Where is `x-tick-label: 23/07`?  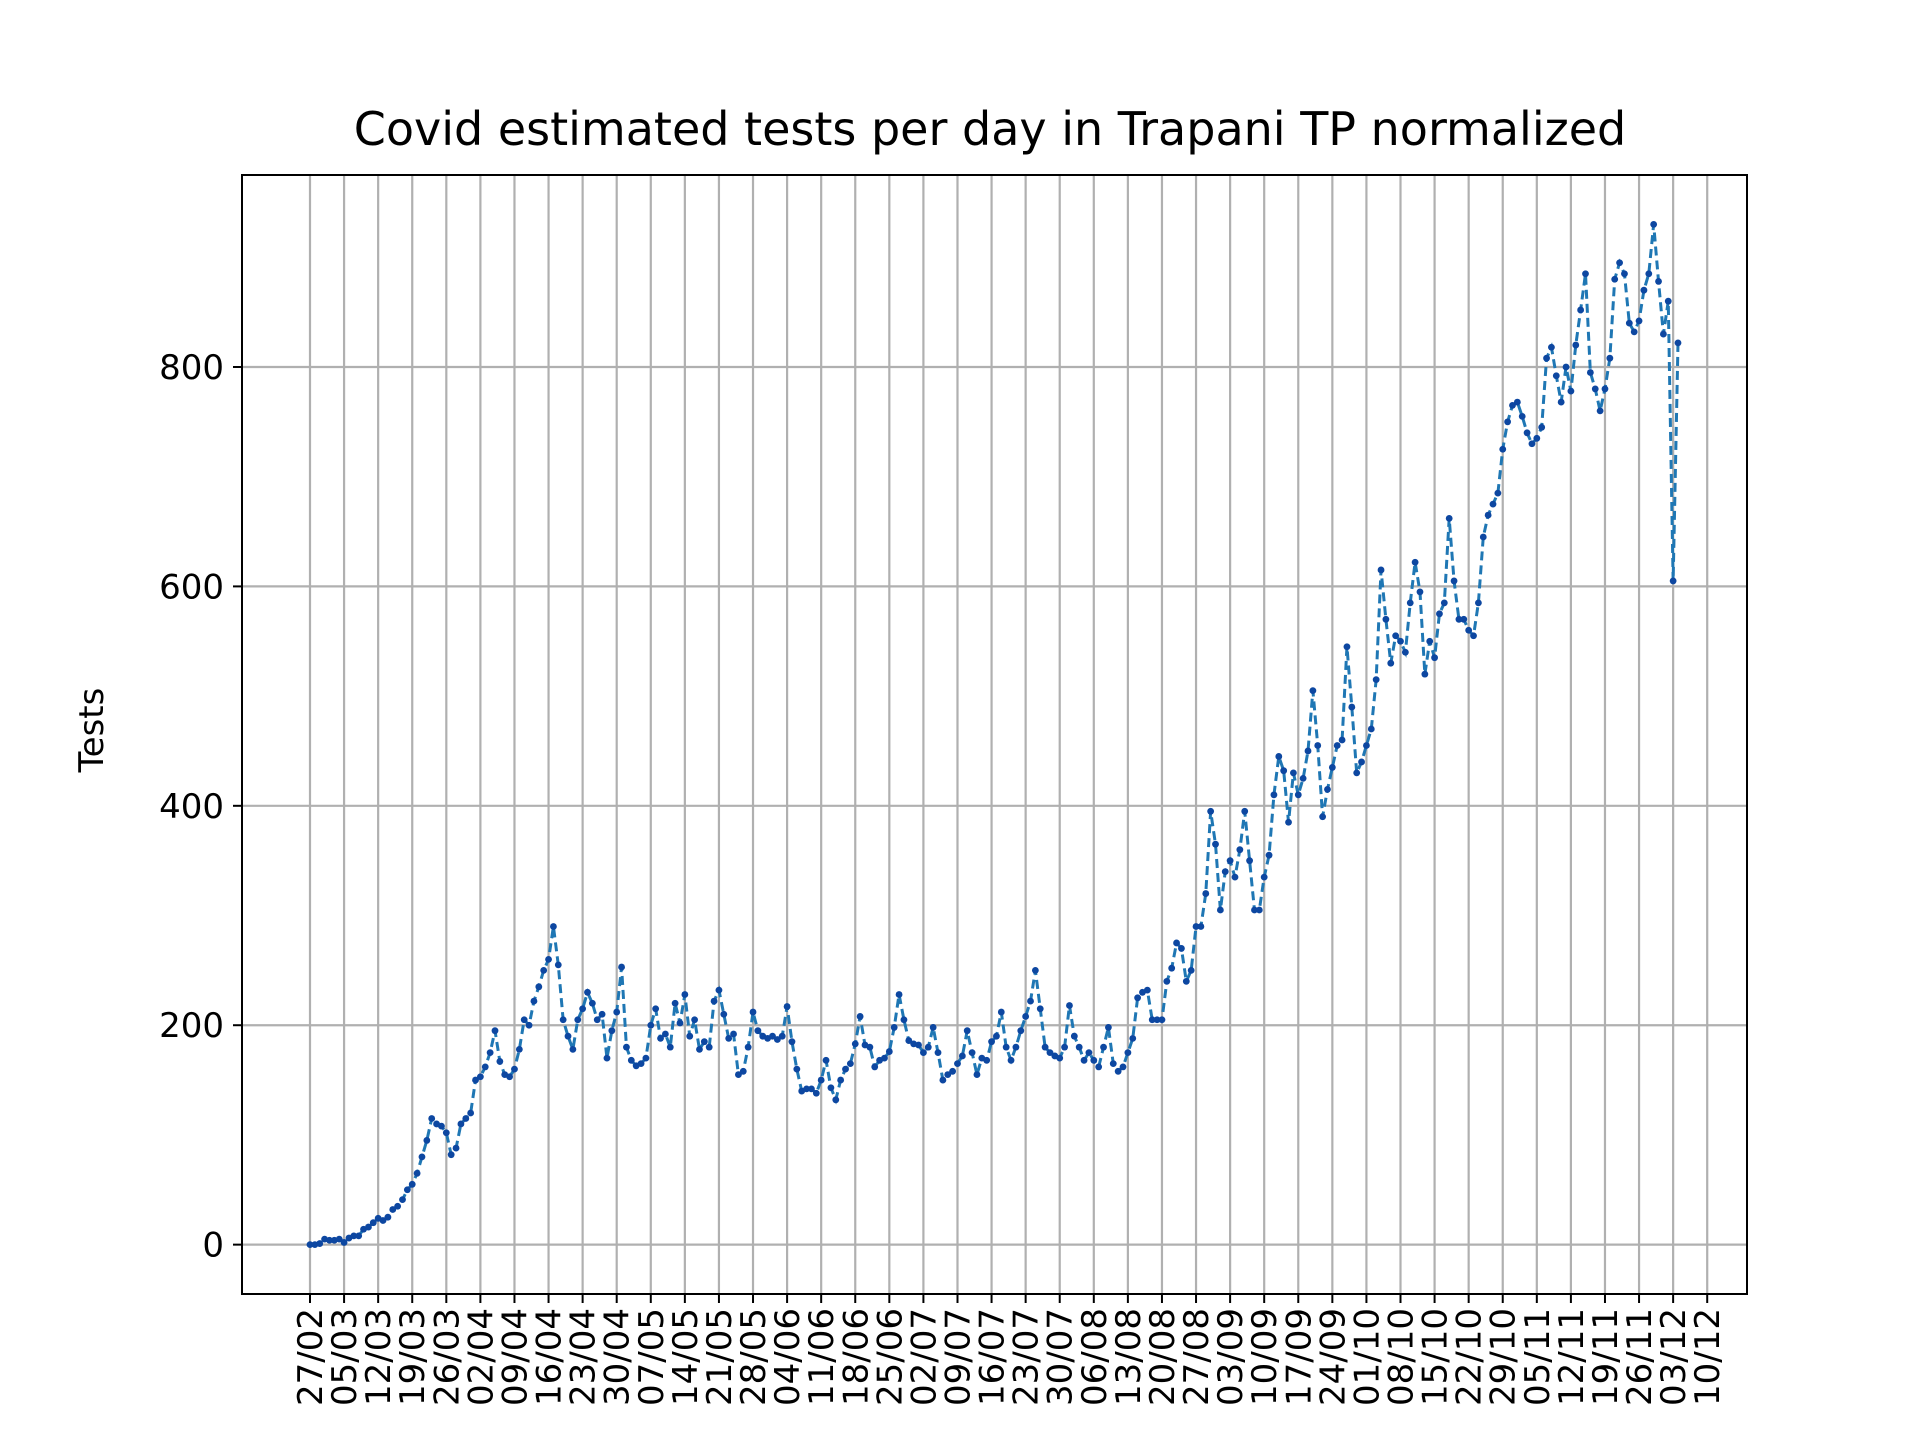 x-tick-label: 23/07 is located at coordinates (1027, 1357).